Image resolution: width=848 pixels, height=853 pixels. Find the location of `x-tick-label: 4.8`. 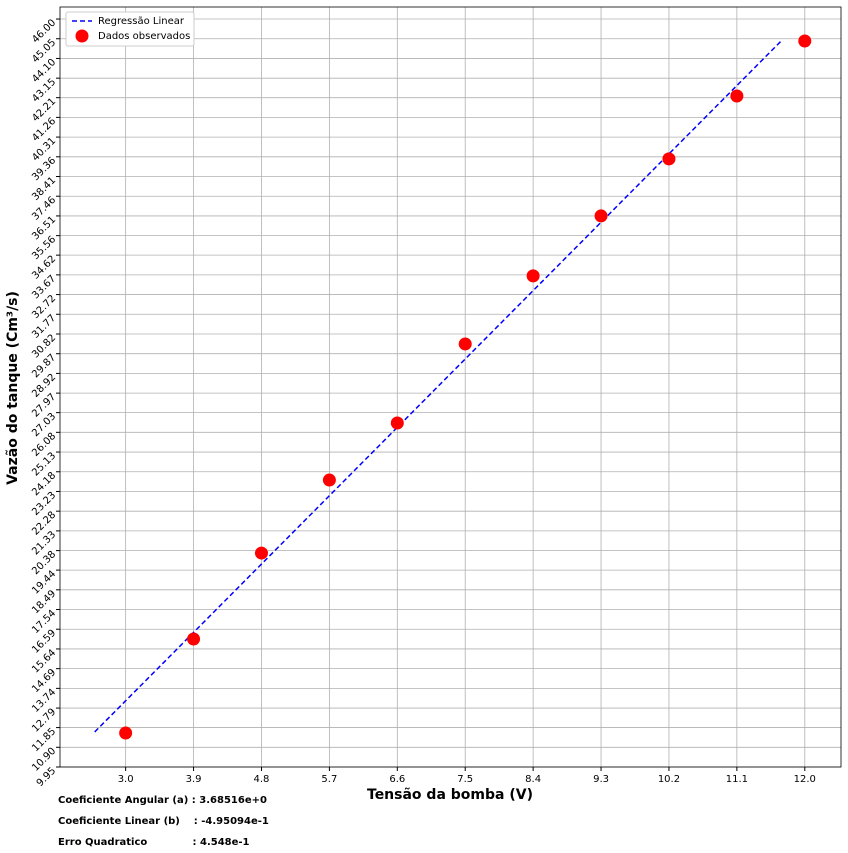

x-tick-label: 4.8 is located at coordinates (262, 779).